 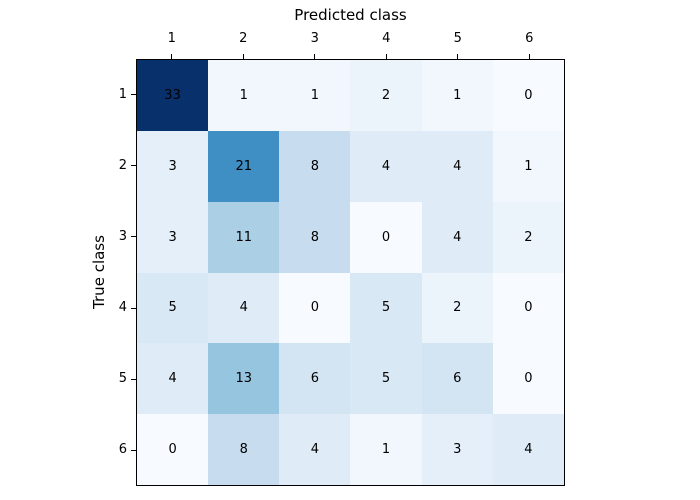 I want to click on heatmap-cell-r2-c5: 4, so click(x=457, y=166).